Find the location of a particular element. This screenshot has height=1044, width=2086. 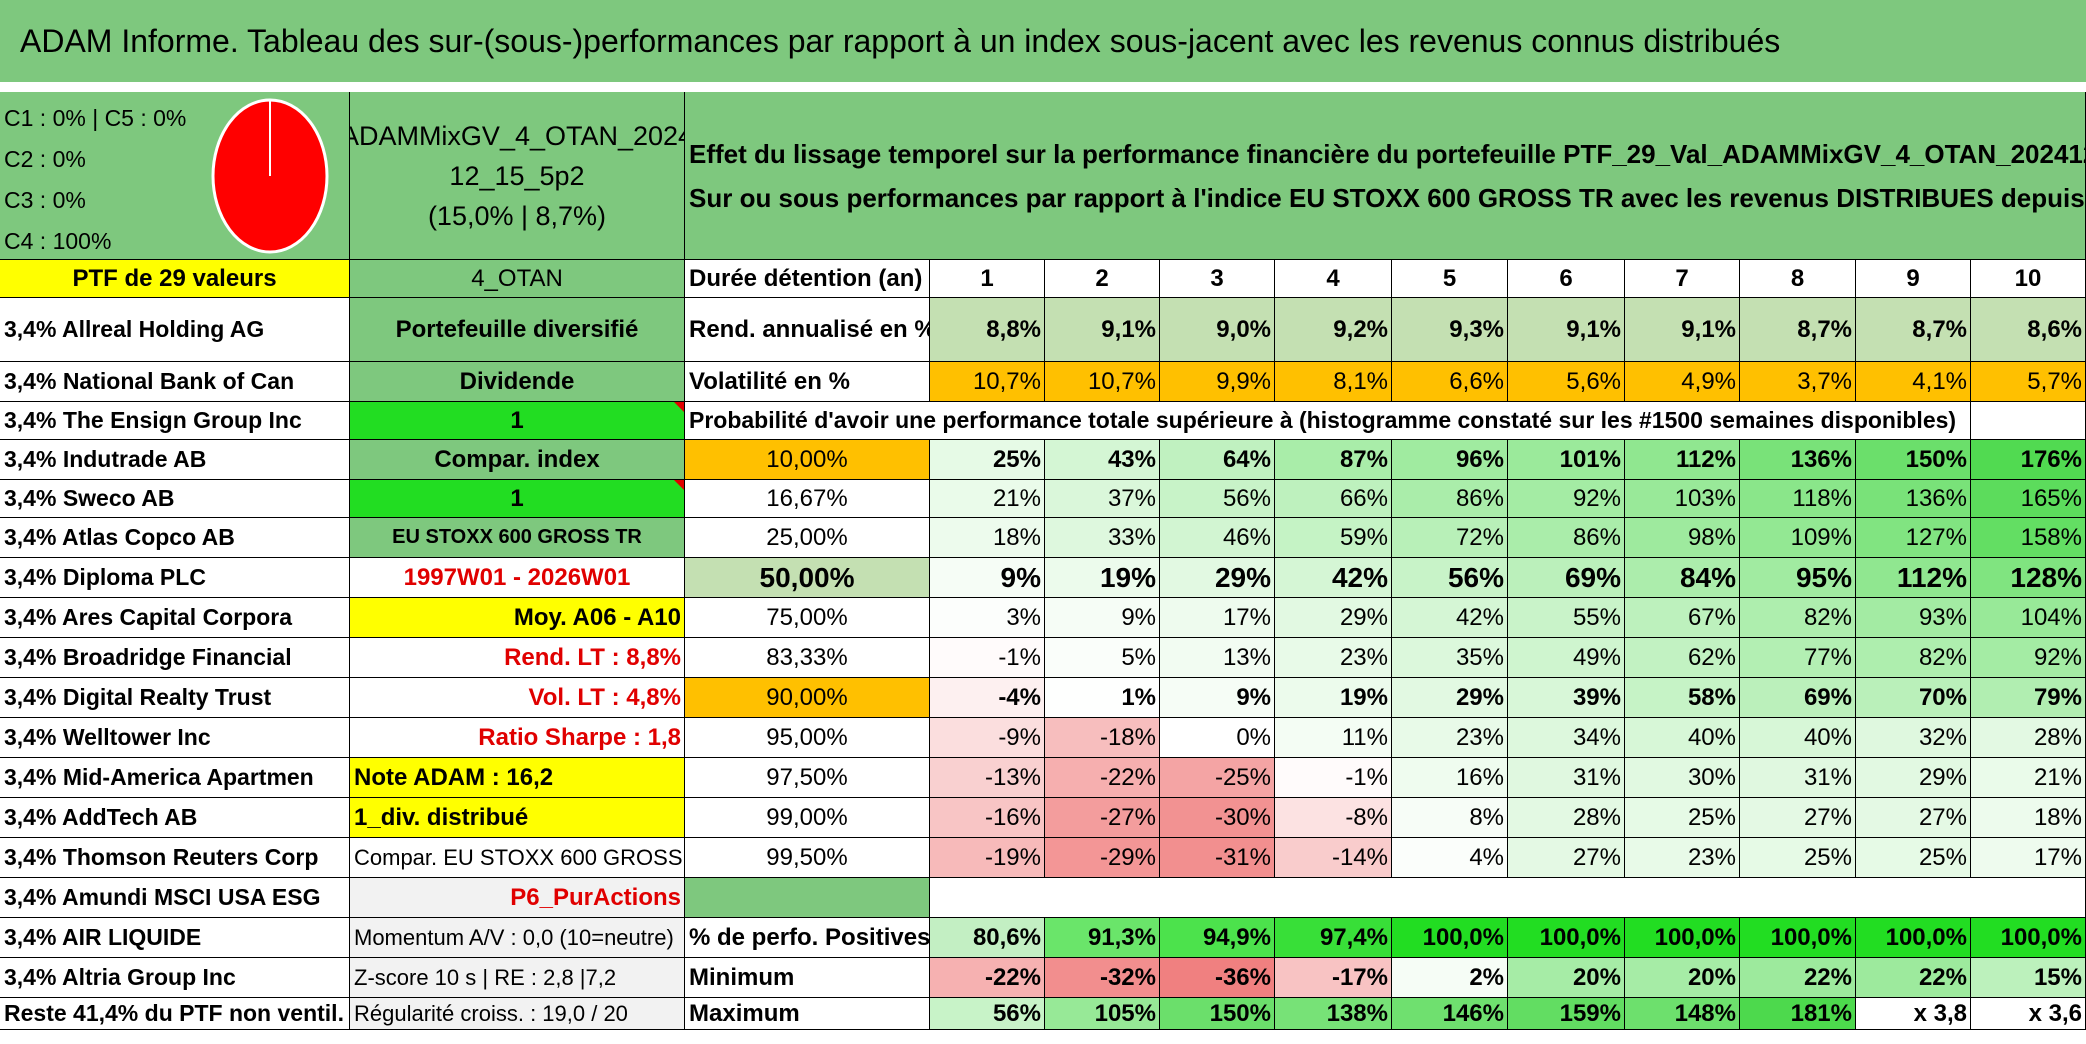

holding-row: 3,4% Amundi MSCI USA ESG is located at coordinates (175, 898).